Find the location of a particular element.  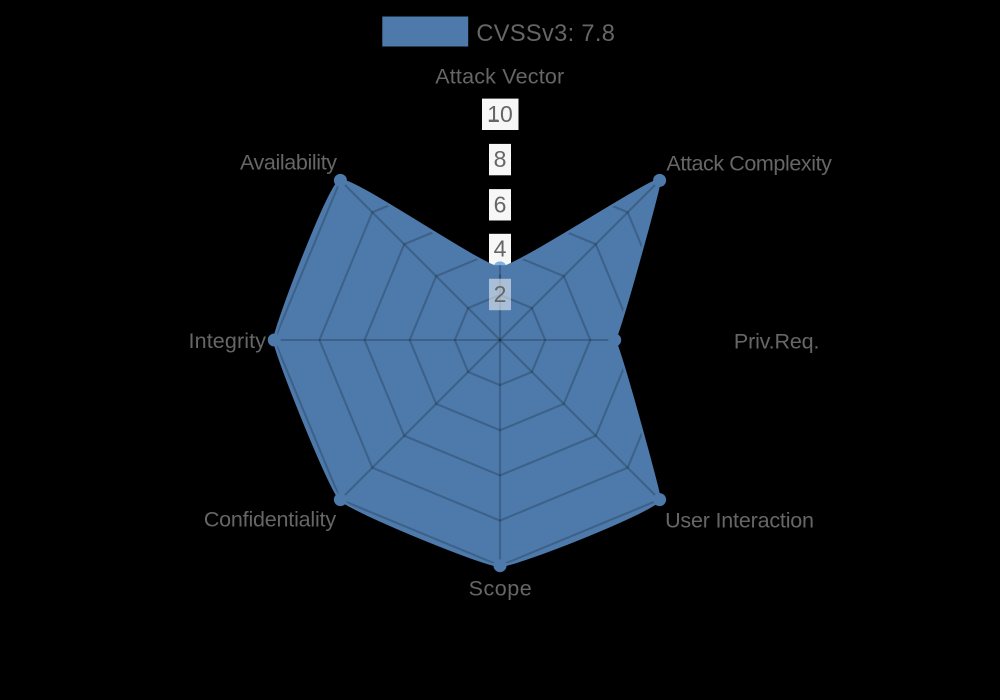

svg-text: 6 is located at coordinates (500, 204).